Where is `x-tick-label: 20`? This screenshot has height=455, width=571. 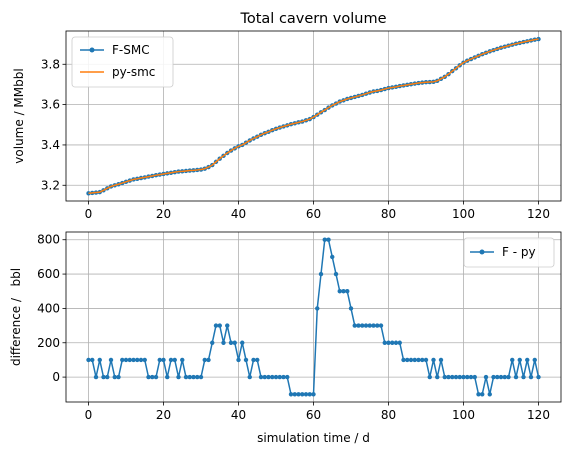 x-tick-label: 20 is located at coordinates (163, 415).